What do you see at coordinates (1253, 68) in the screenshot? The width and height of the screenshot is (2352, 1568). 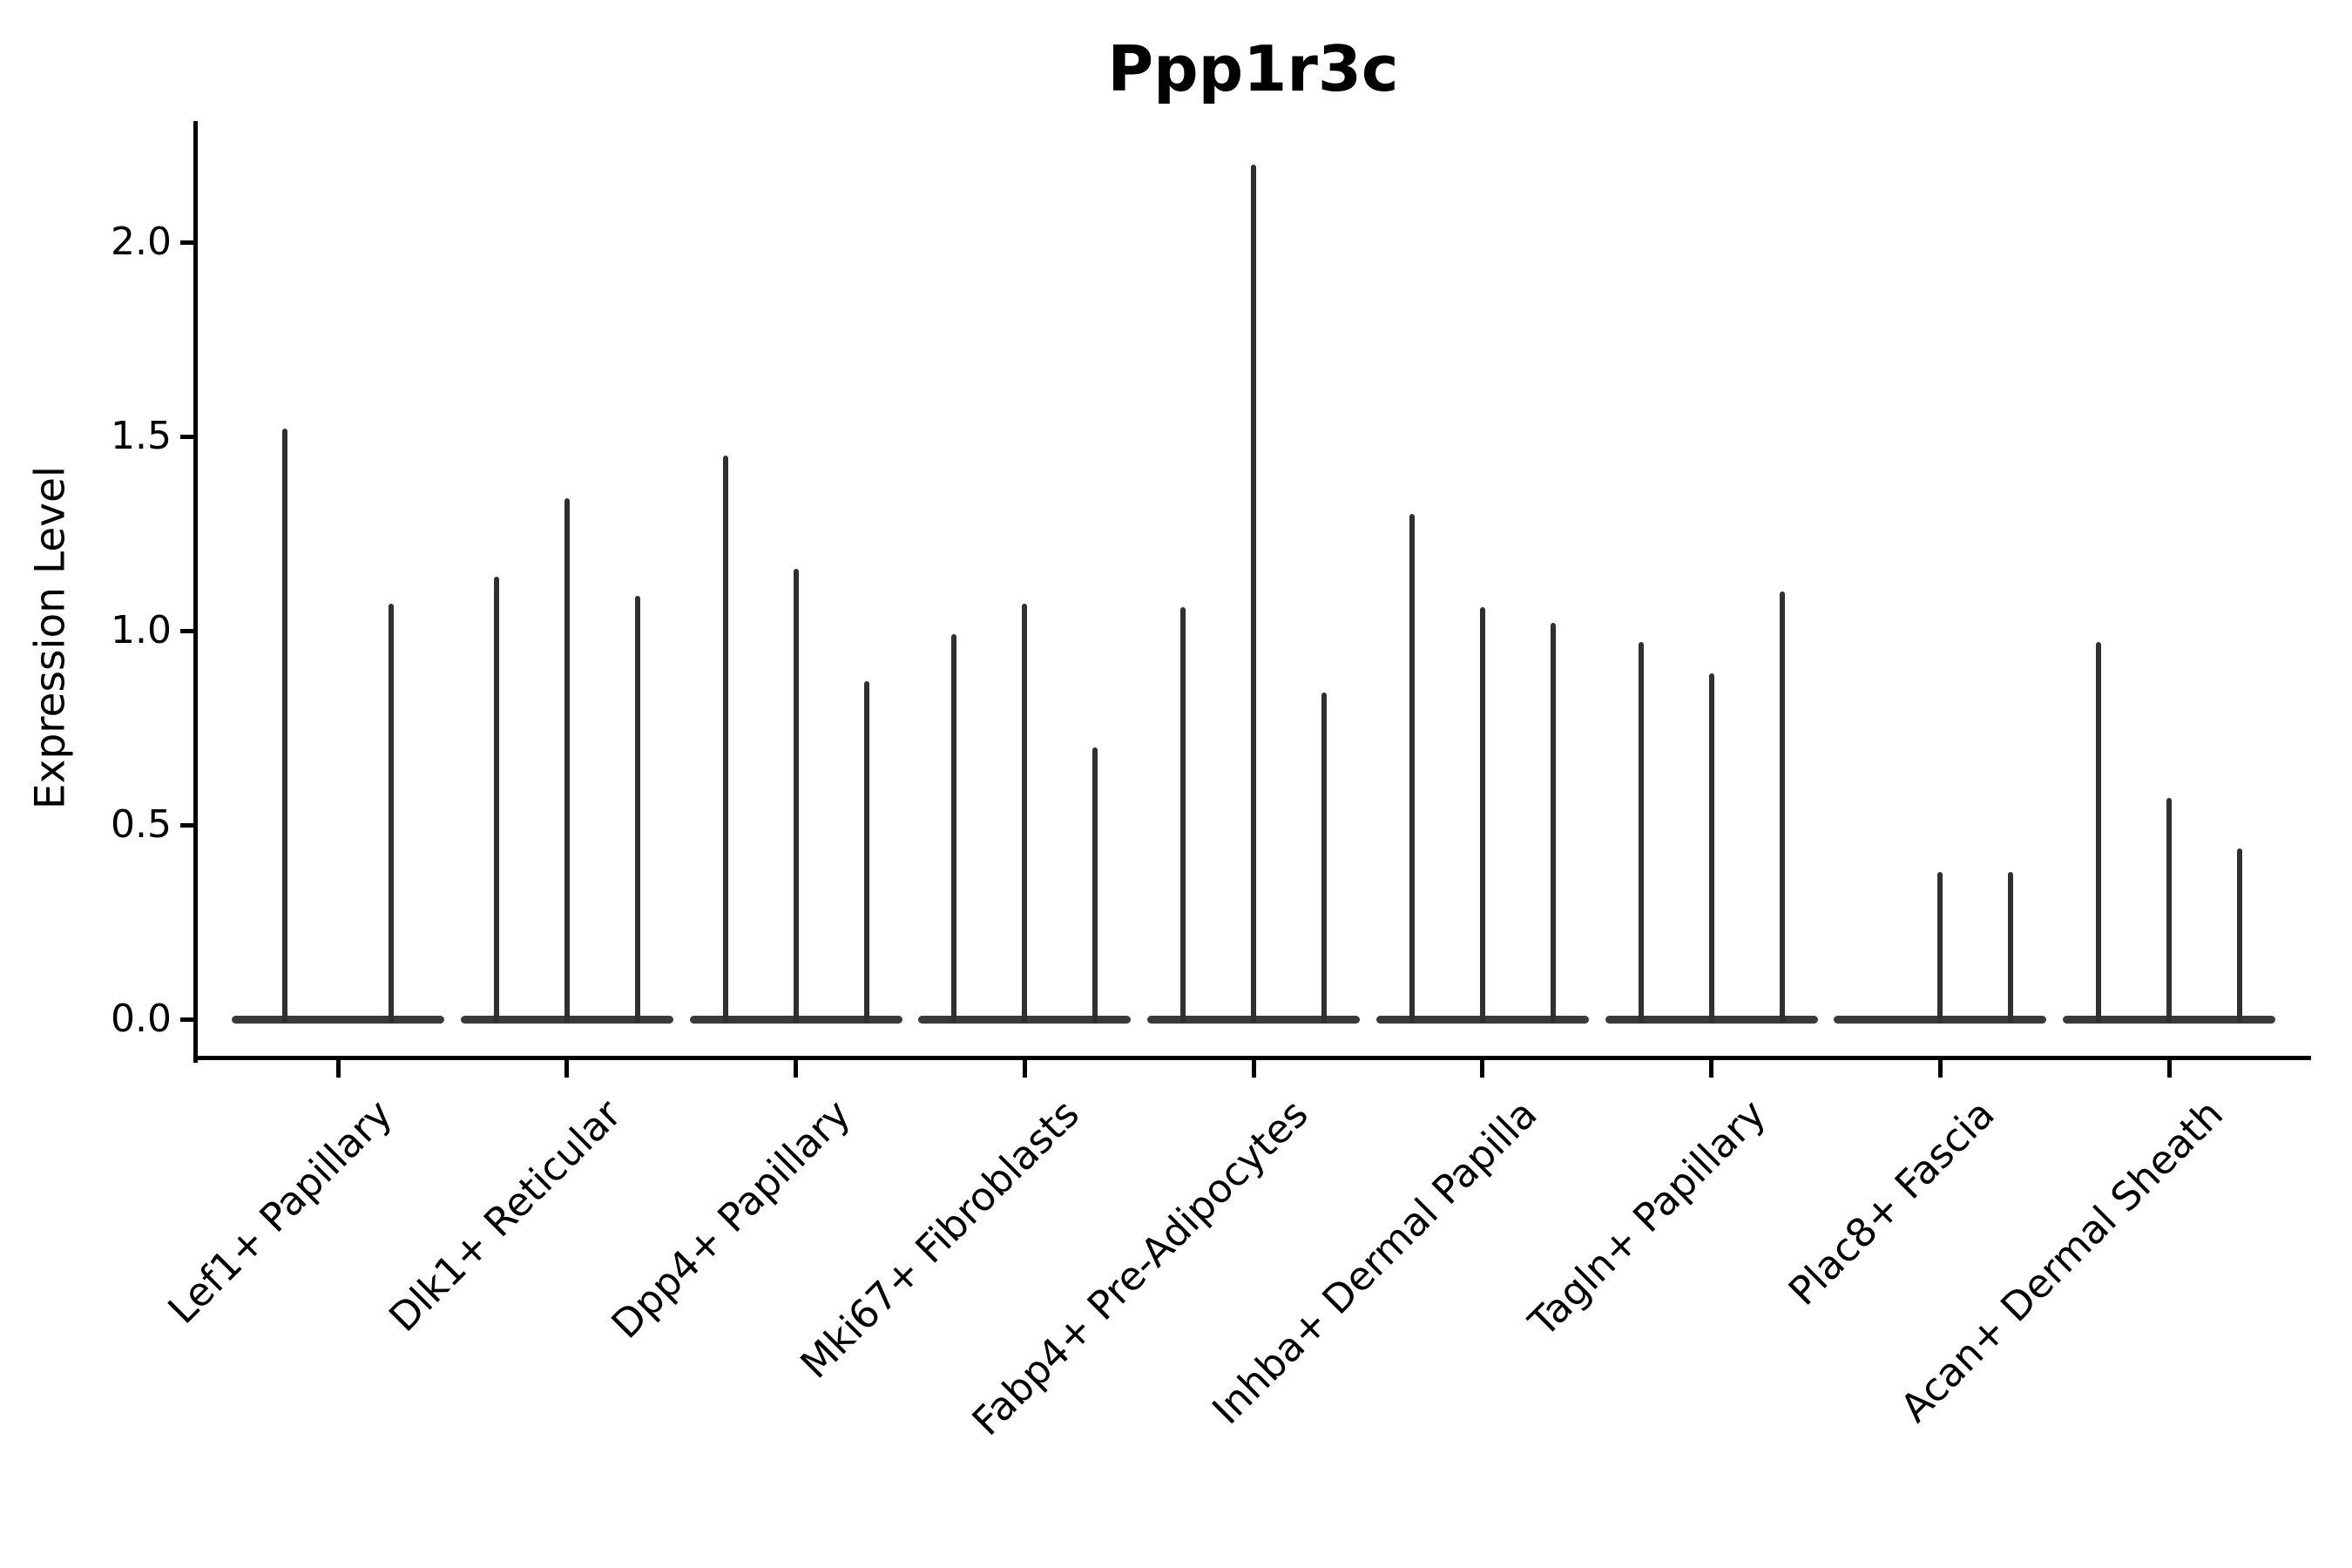 I see `chart-title: Ppp1r3c` at bounding box center [1253, 68].